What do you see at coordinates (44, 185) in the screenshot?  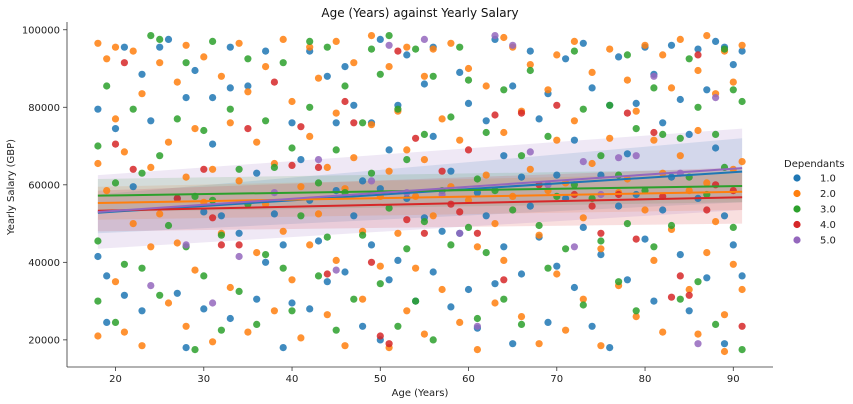 I see `y-tick-label: 60000` at bounding box center [44, 185].